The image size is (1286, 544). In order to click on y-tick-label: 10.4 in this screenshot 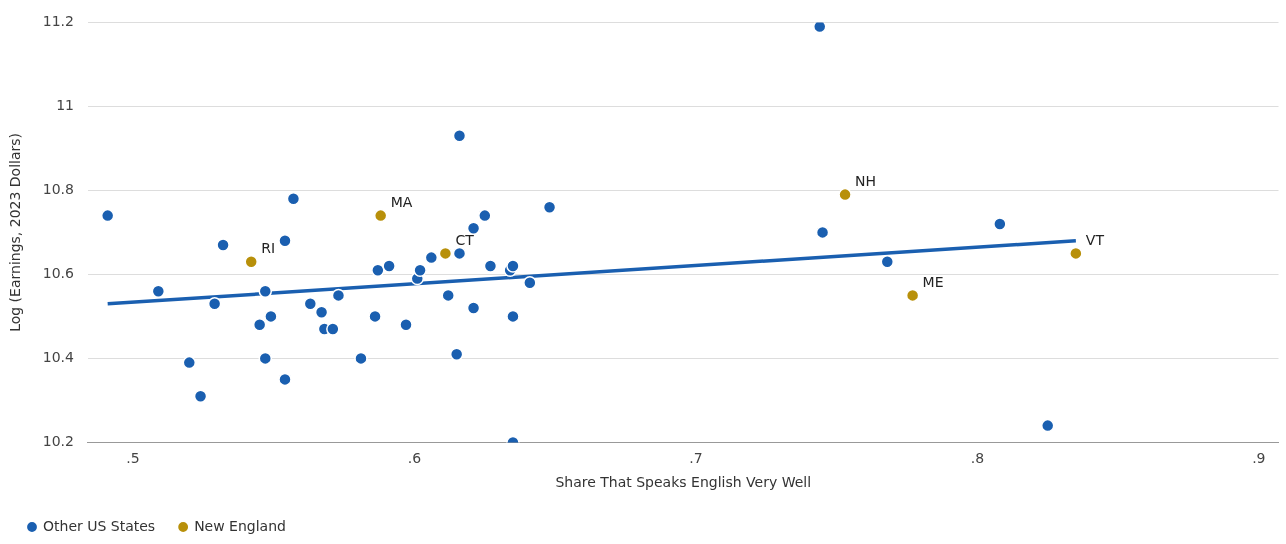, I will do `click(58, 357)`.